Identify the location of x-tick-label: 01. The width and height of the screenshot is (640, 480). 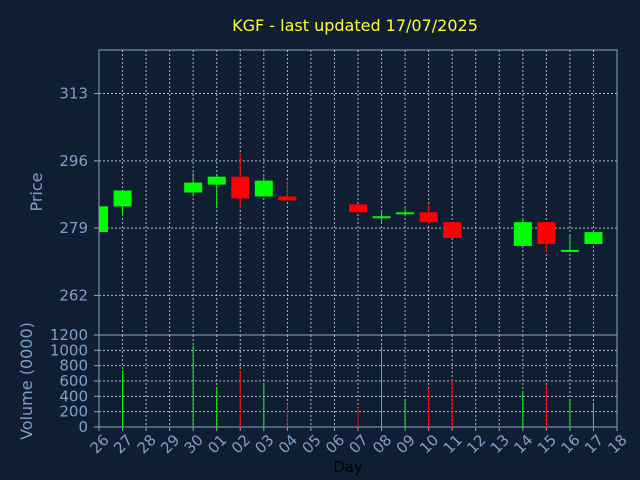
(217, 444).